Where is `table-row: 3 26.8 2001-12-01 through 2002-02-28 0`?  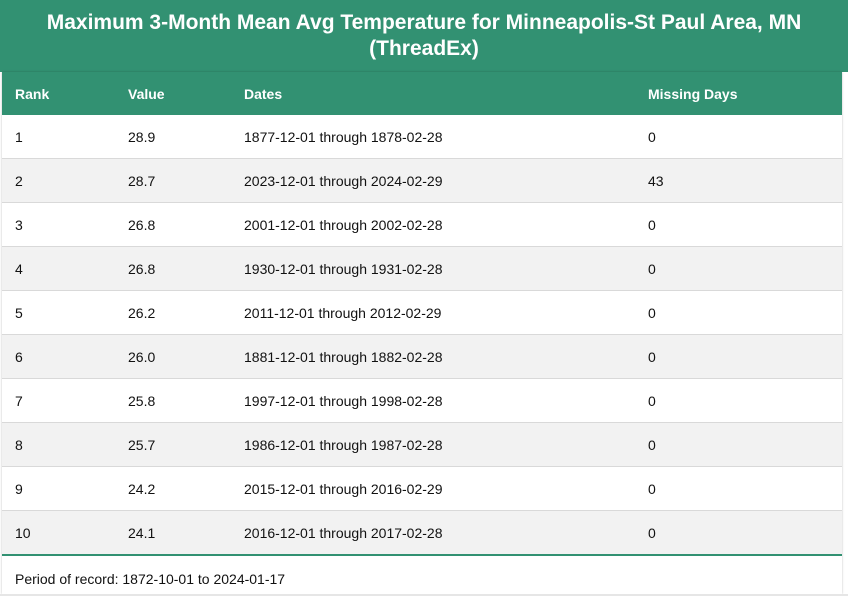 table-row: 3 26.8 2001-12-01 through 2002-02-28 0 is located at coordinates (422, 224).